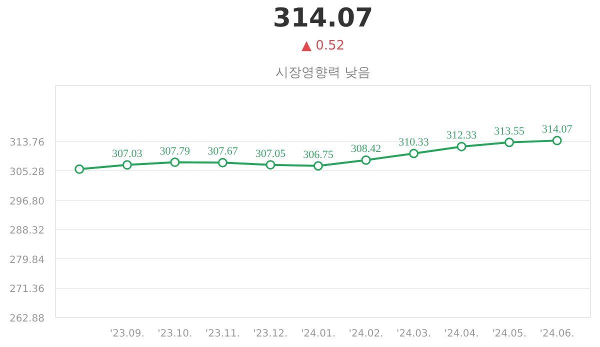 The width and height of the screenshot is (600, 347). I want to click on data-label: 312.33, so click(462, 136).